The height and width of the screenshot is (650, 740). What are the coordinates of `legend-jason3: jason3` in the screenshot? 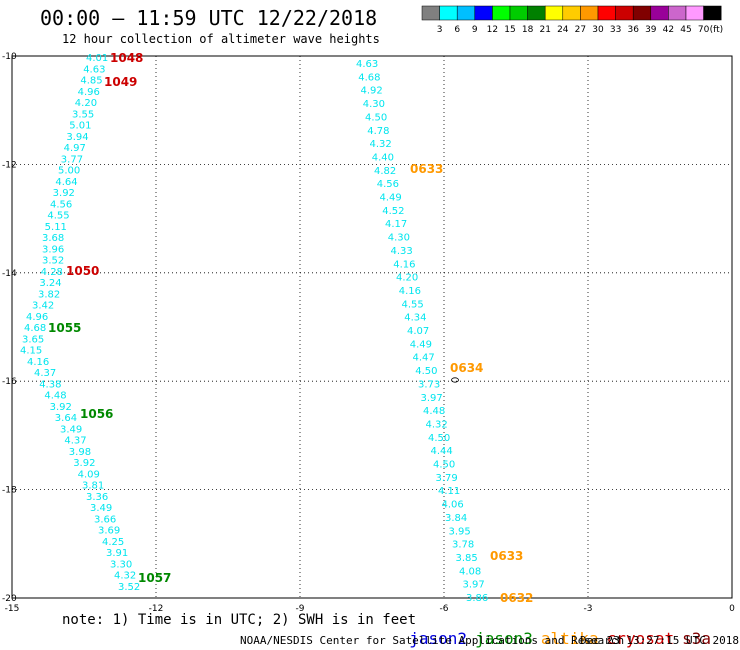 It's located at (504, 638).